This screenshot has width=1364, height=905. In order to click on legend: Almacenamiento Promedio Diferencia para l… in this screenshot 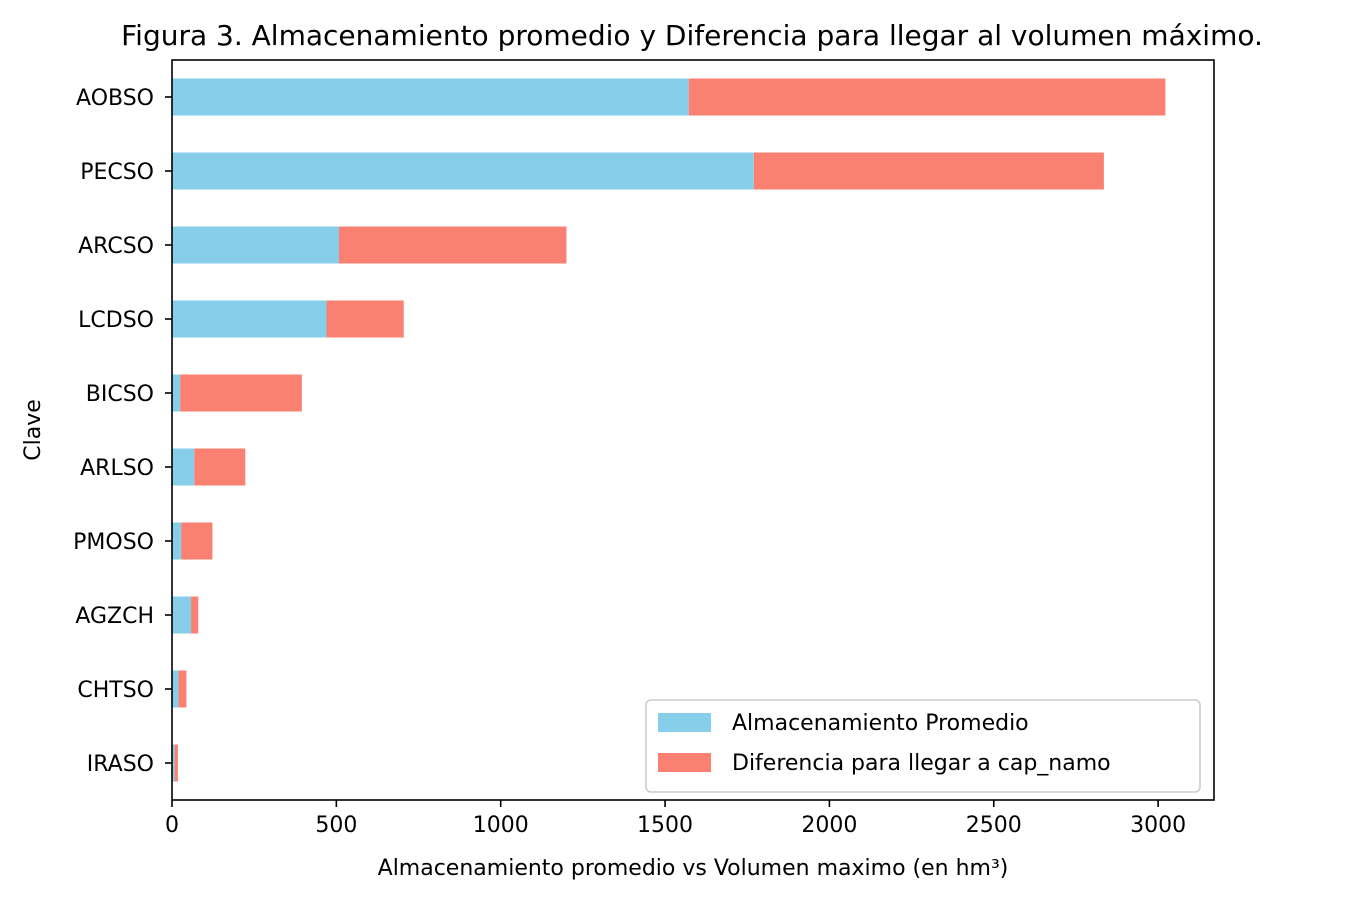, I will do `click(923, 746)`.